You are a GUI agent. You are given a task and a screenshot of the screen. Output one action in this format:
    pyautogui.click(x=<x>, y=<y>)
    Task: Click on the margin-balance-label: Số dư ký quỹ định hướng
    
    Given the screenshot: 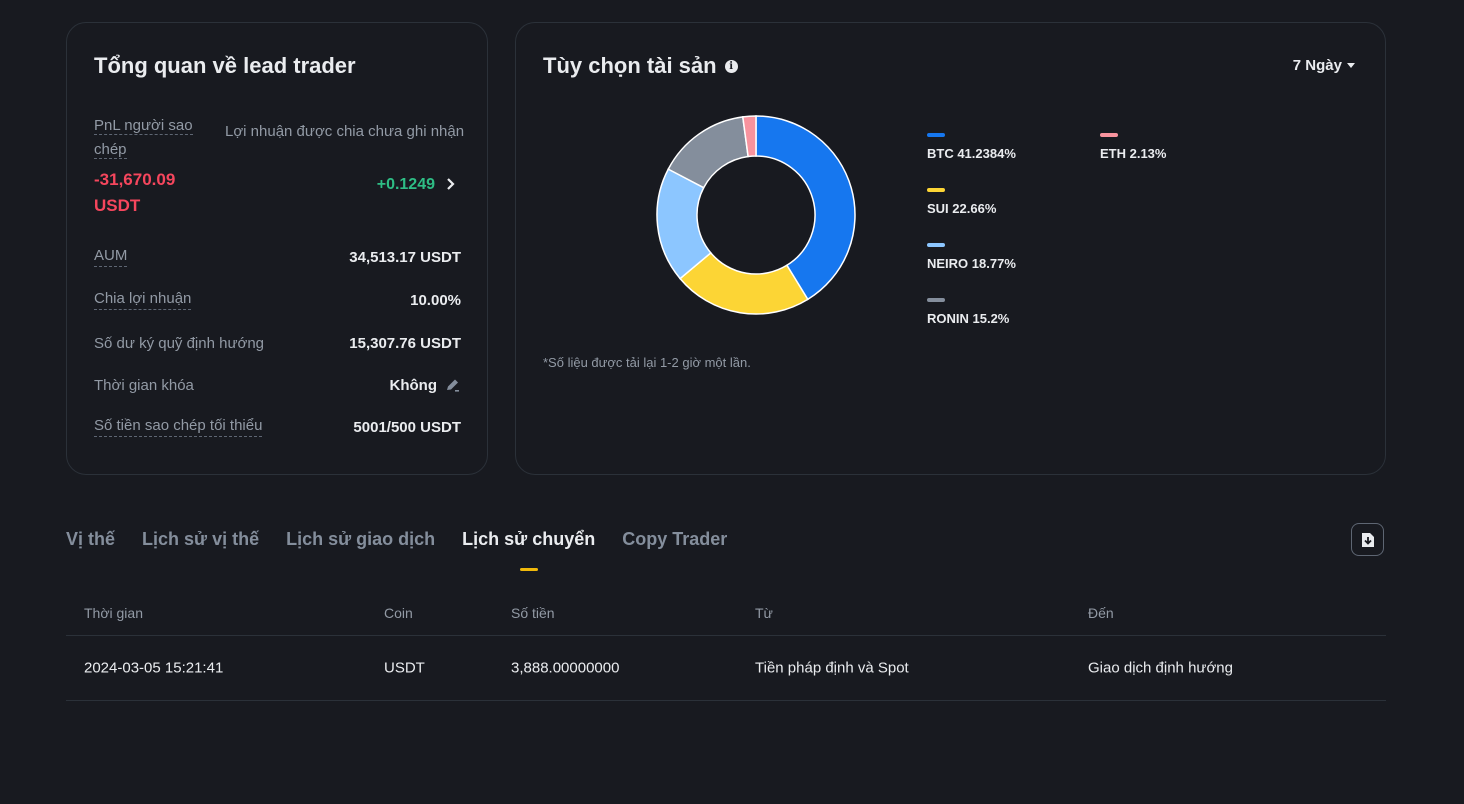 What is the action you would take?
    pyautogui.click(x=179, y=343)
    